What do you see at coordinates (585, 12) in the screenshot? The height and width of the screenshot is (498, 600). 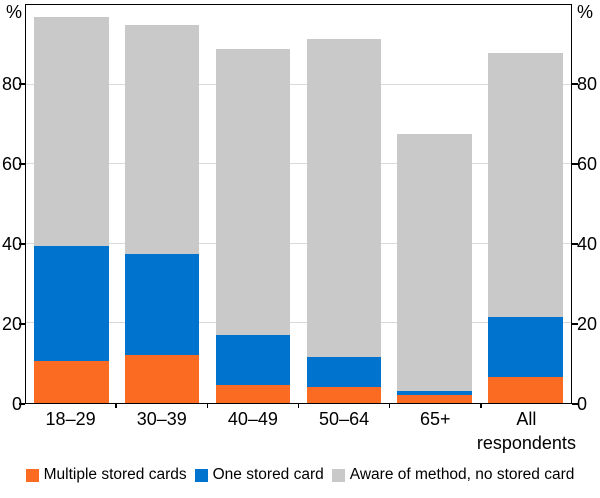 I see `y-axis-unit-right: %` at bounding box center [585, 12].